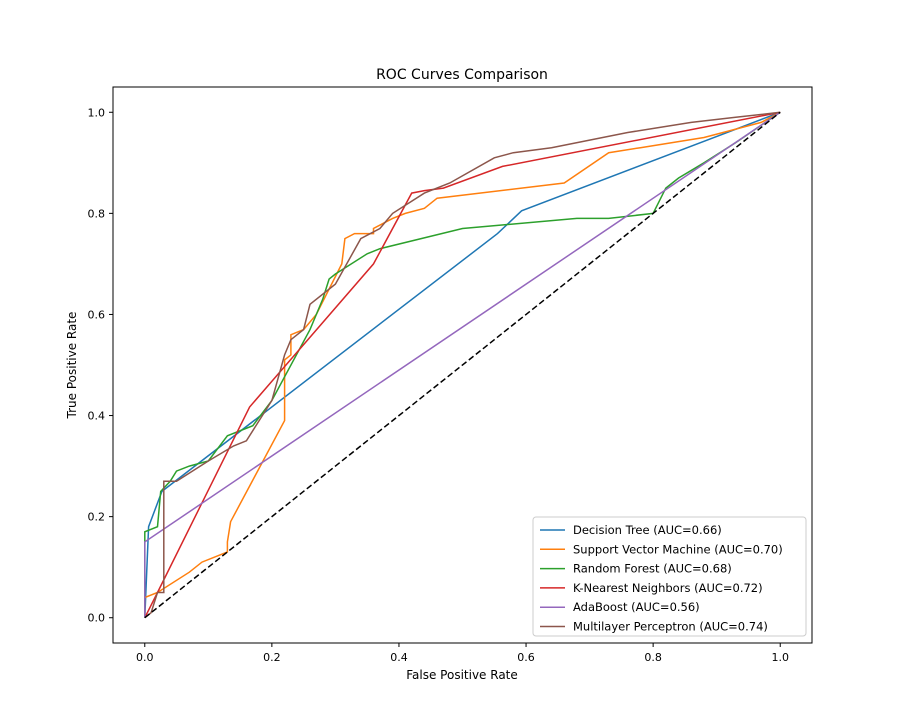  Describe the element at coordinates (145, 657) in the screenshot. I see `x-tick-label: 0.0` at that location.